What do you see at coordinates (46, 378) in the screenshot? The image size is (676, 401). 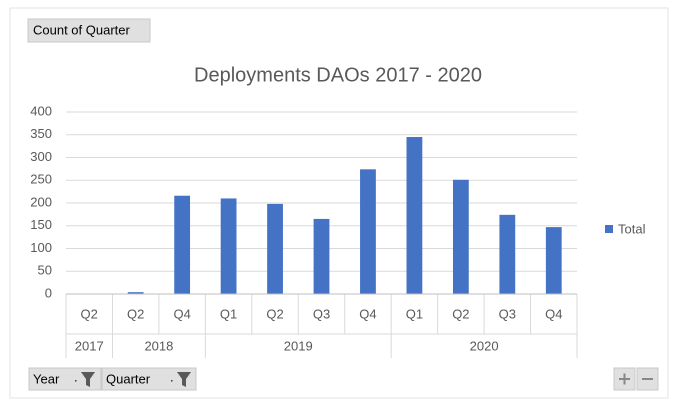 I see `year-field-label: Year` at bounding box center [46, 378].